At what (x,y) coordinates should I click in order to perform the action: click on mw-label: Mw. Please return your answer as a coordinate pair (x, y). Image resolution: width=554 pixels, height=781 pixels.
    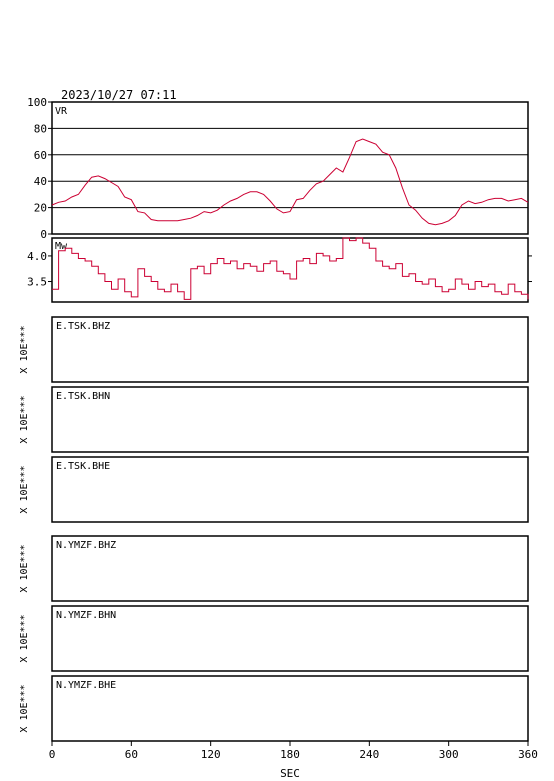
    Looking at the image, I should click on (61, 246).